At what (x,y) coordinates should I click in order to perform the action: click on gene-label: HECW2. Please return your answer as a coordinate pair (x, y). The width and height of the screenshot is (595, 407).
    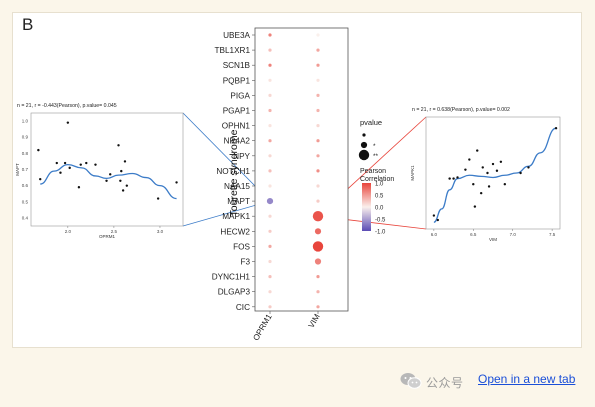
    Looking at the image, I should click on (235, 231).